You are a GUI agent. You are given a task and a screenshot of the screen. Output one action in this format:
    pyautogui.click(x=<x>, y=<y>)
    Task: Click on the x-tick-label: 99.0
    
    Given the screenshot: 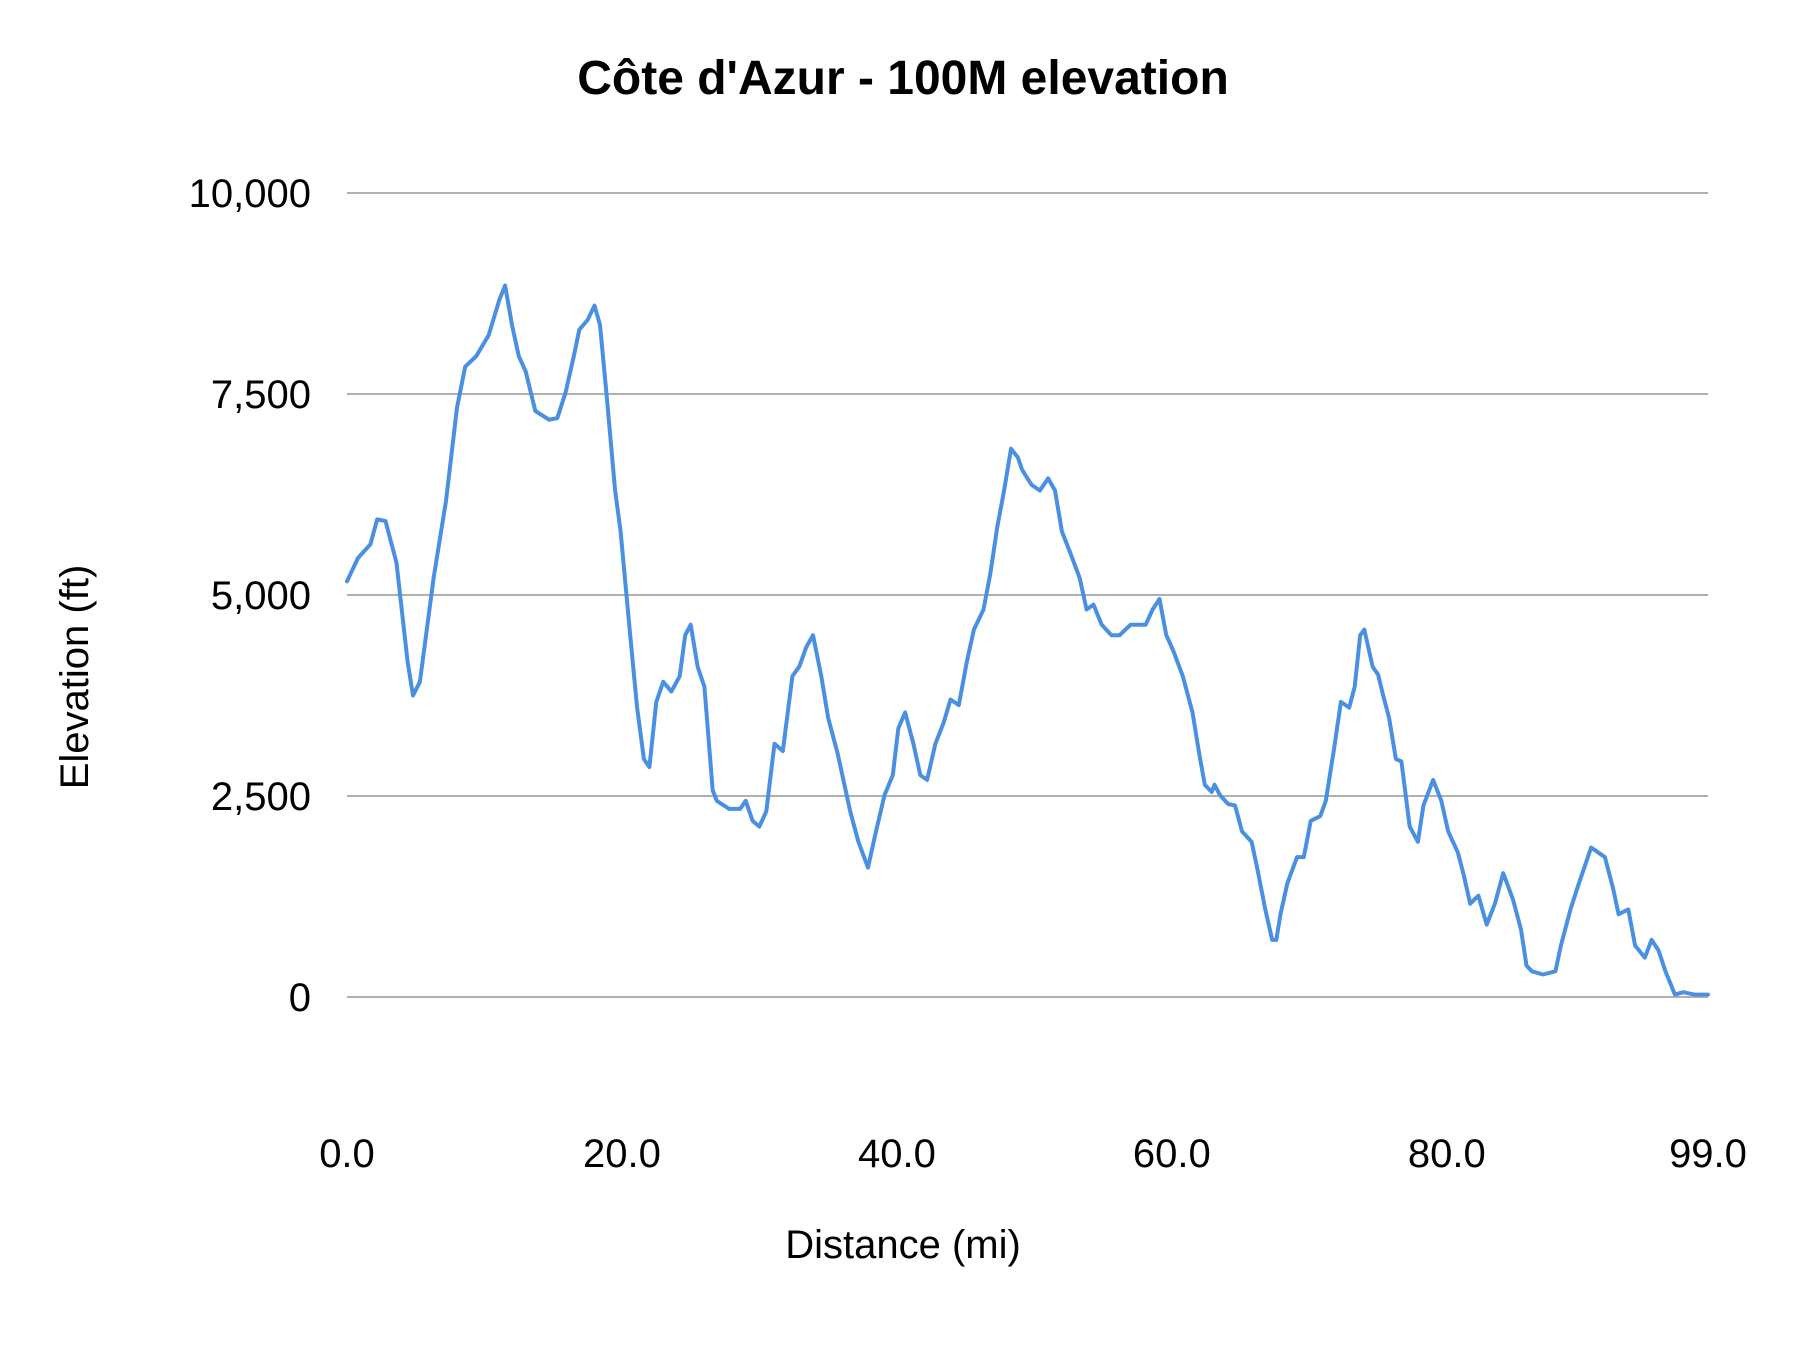 What is the action you would take?
    pyautogui.click(x=1708, y=1154)
    